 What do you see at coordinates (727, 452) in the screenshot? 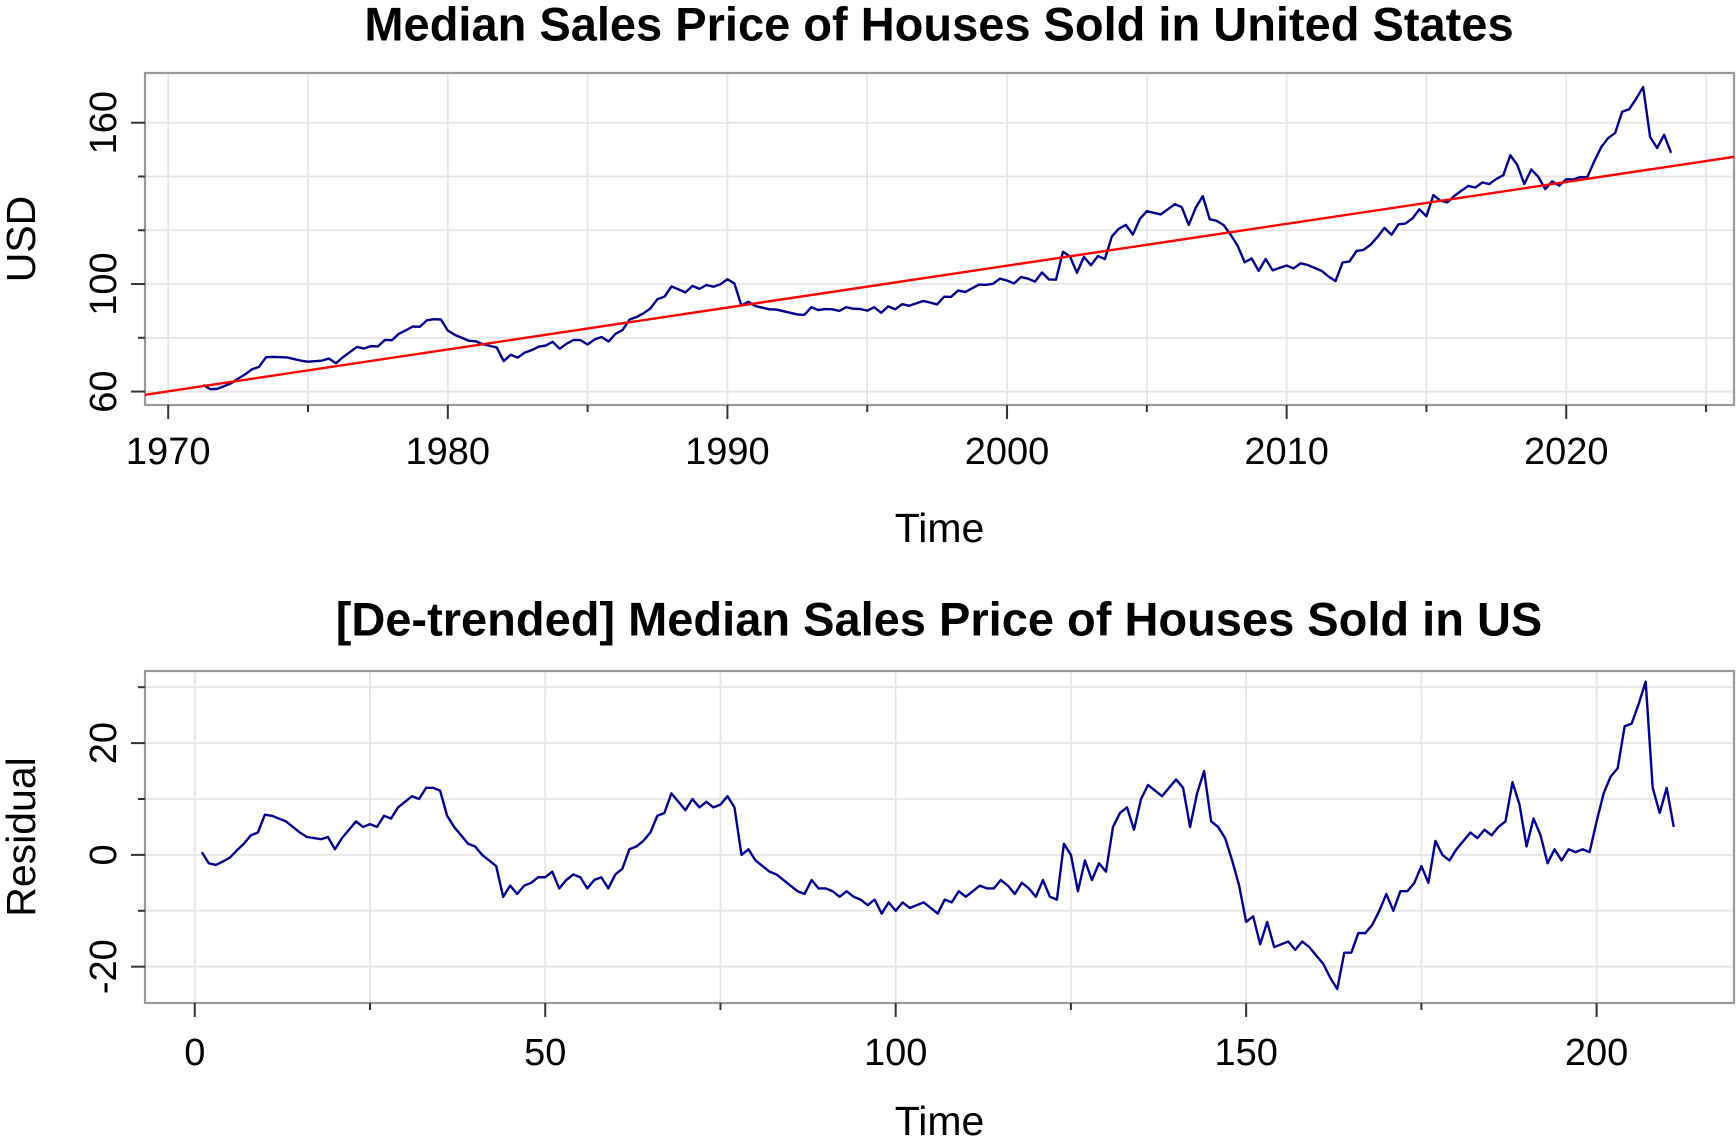
I see `x-tick-label: 1990` at bounding box center [727, 452].